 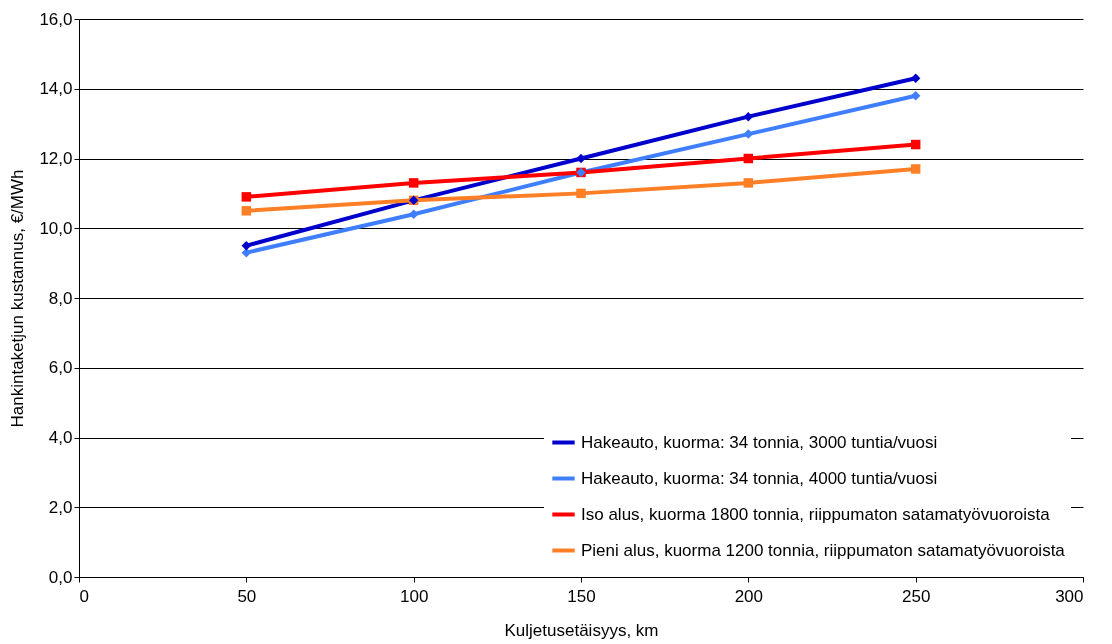 What do you see at coordinates (414, 596) in the screenshot?
I see `x-tick-label: 100` at bounding box center [414, 596].